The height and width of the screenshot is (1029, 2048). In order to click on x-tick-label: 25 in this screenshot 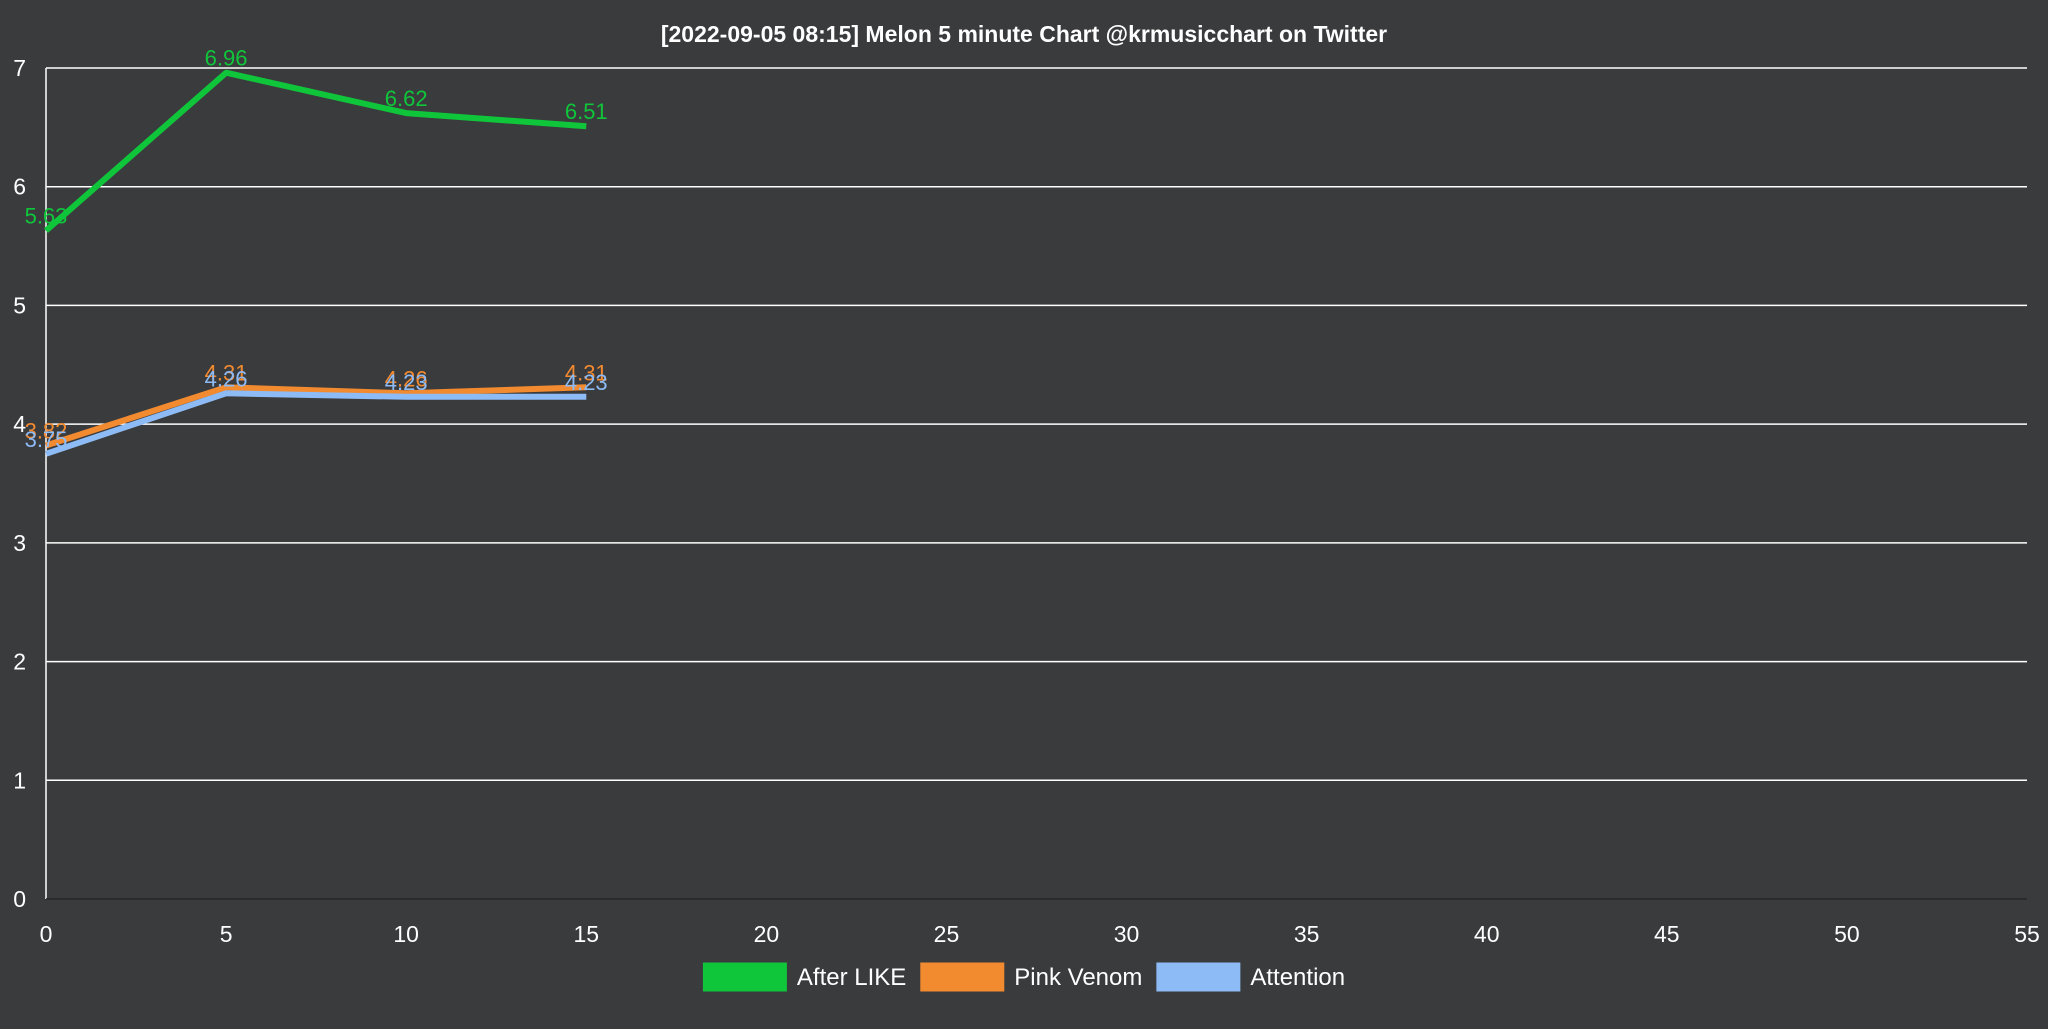, I will do `click(947, 934)`.